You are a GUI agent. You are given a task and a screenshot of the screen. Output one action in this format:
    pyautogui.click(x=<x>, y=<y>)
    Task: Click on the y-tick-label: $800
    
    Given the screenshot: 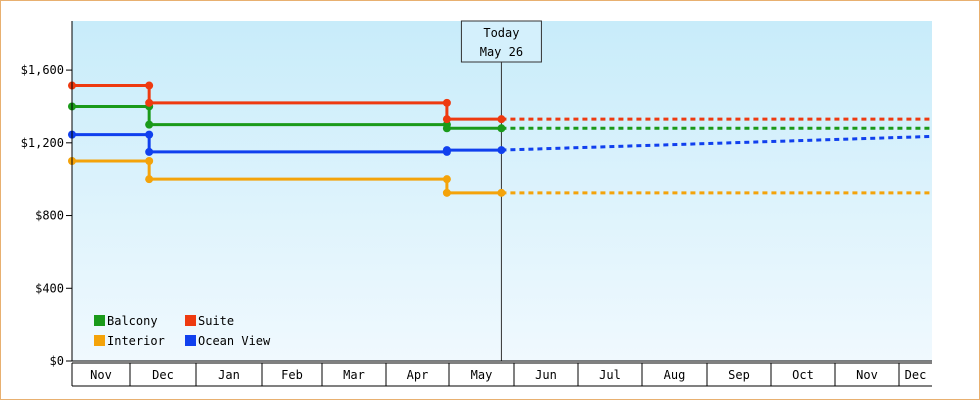 What is the action you would take?
    pyautogui.click(x=49, y=216)
    